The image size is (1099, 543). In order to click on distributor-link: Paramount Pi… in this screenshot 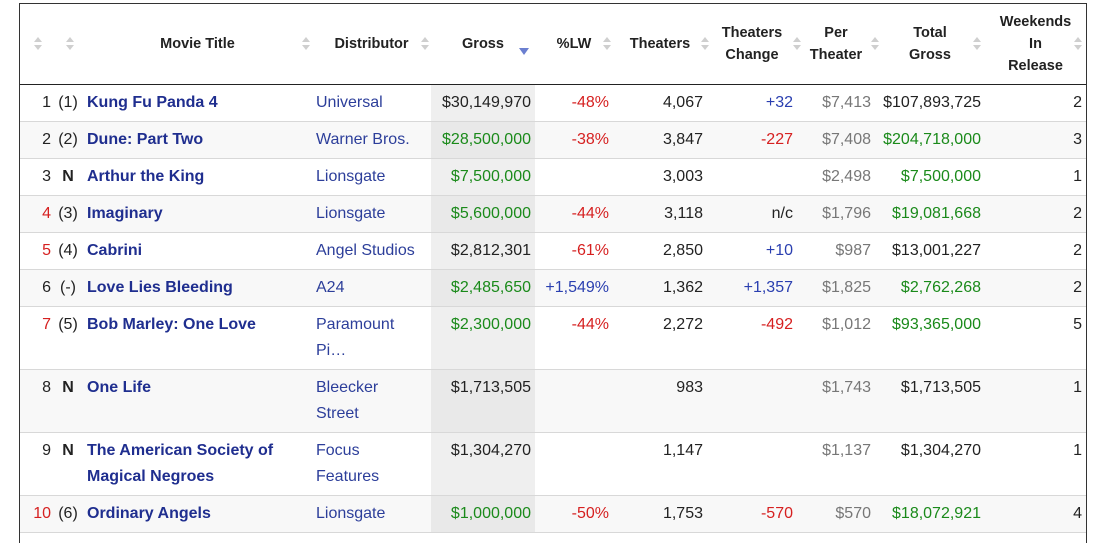, I will do `click(355, 337)`.